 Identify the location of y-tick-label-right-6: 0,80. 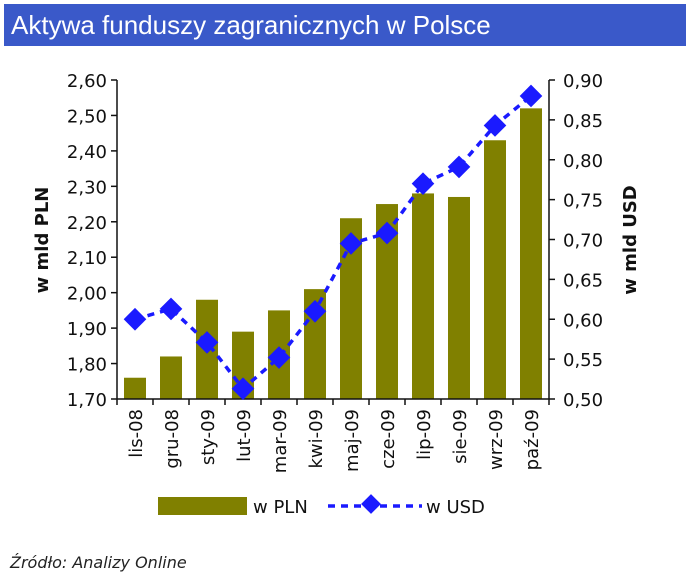
(583, 161).